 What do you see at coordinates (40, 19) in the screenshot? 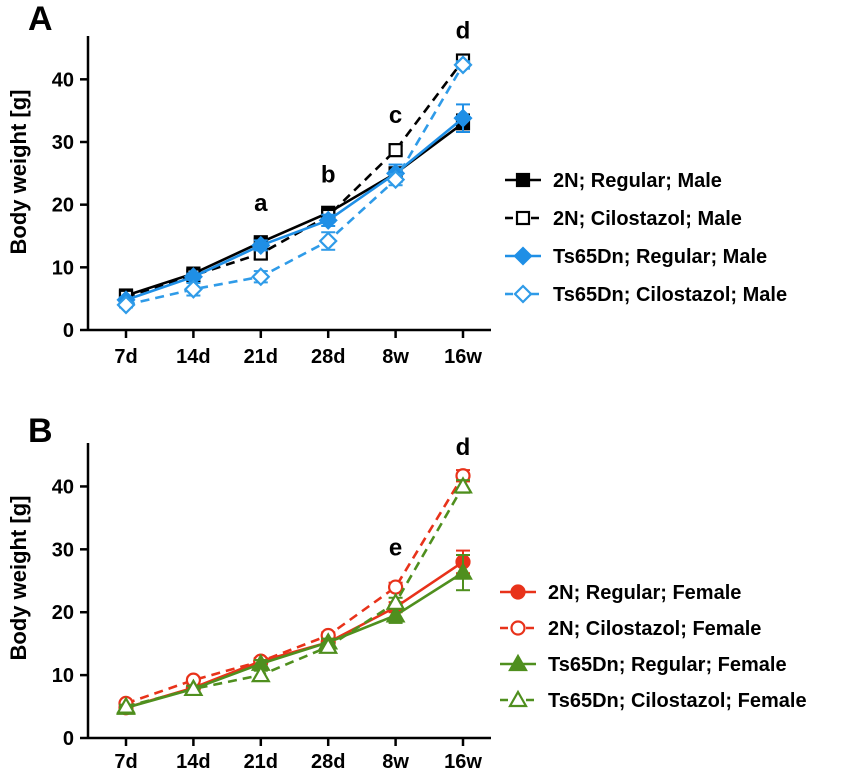
I see `panel-label: A` at bounding box center [40, 19].